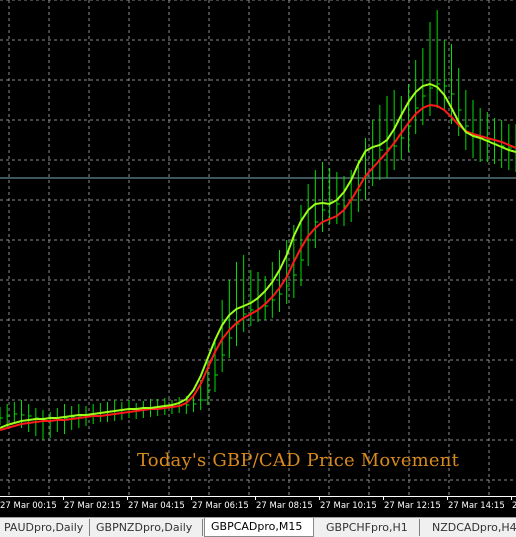  Describe the element at coordinates (370, 527) in the screenshot. I see `tab-gbpchfpro-h1: GBPCHFpro,H1` at that location.